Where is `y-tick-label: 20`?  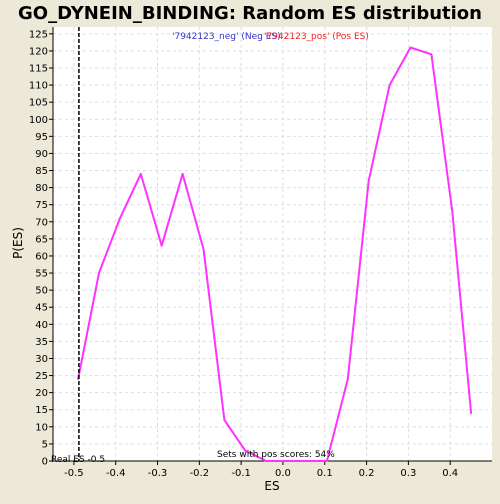
y-tick-label: 20 is located at coordinates (41, 393).